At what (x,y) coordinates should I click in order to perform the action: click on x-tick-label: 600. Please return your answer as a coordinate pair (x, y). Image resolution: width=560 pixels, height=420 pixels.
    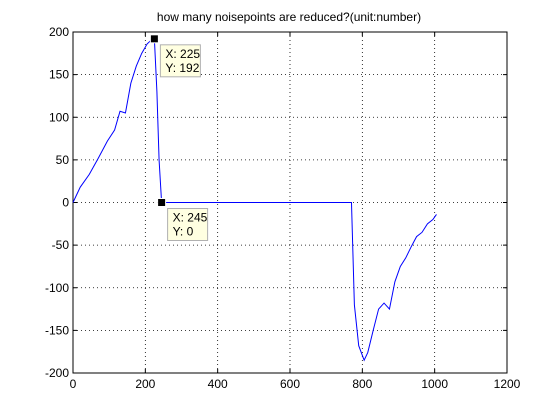
    Looking at the image, I should click on (290, 384).